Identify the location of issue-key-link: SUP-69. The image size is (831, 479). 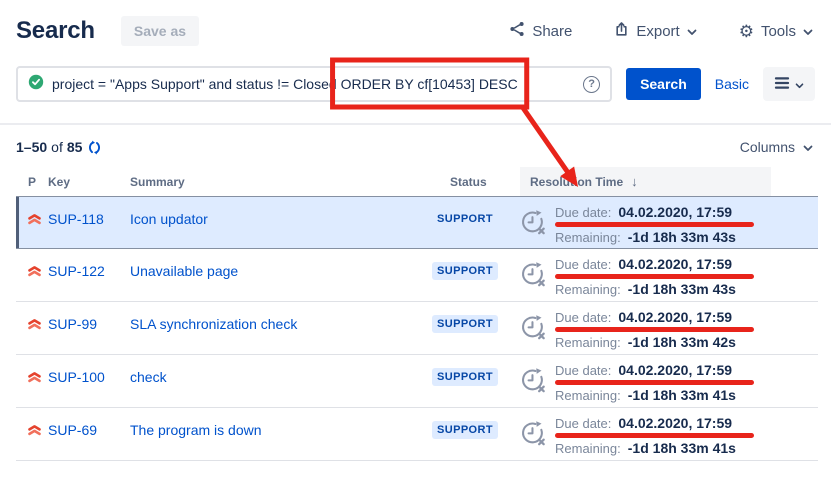
(73, 430).